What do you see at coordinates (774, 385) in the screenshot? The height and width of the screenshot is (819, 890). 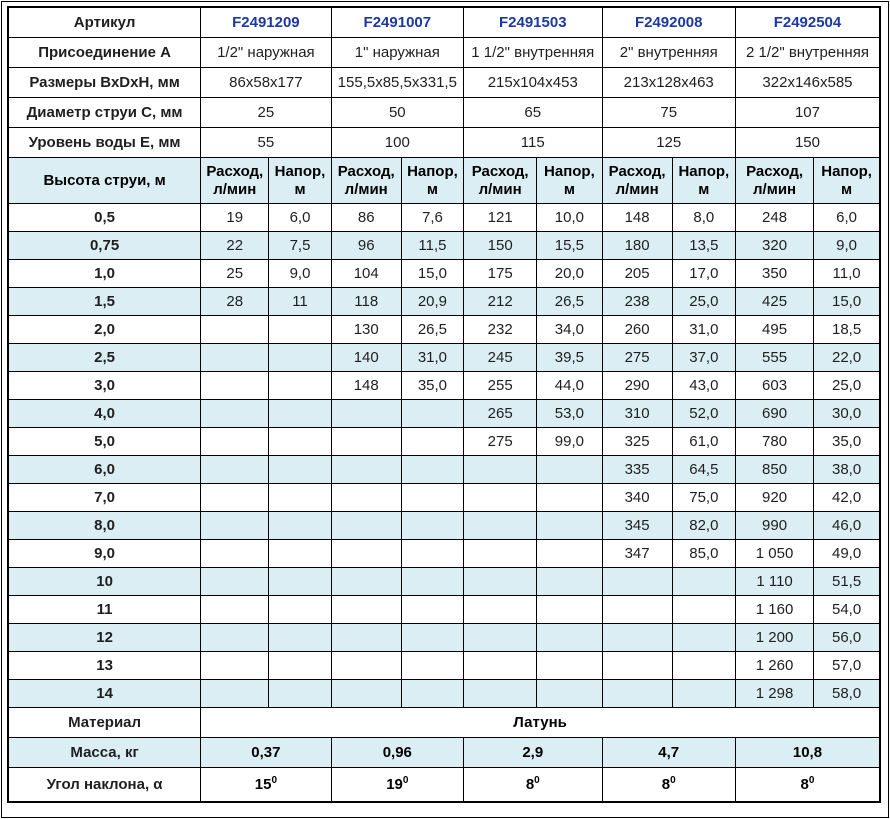 I see `jet-data-cell: 603` at bounding box center [774, 385].